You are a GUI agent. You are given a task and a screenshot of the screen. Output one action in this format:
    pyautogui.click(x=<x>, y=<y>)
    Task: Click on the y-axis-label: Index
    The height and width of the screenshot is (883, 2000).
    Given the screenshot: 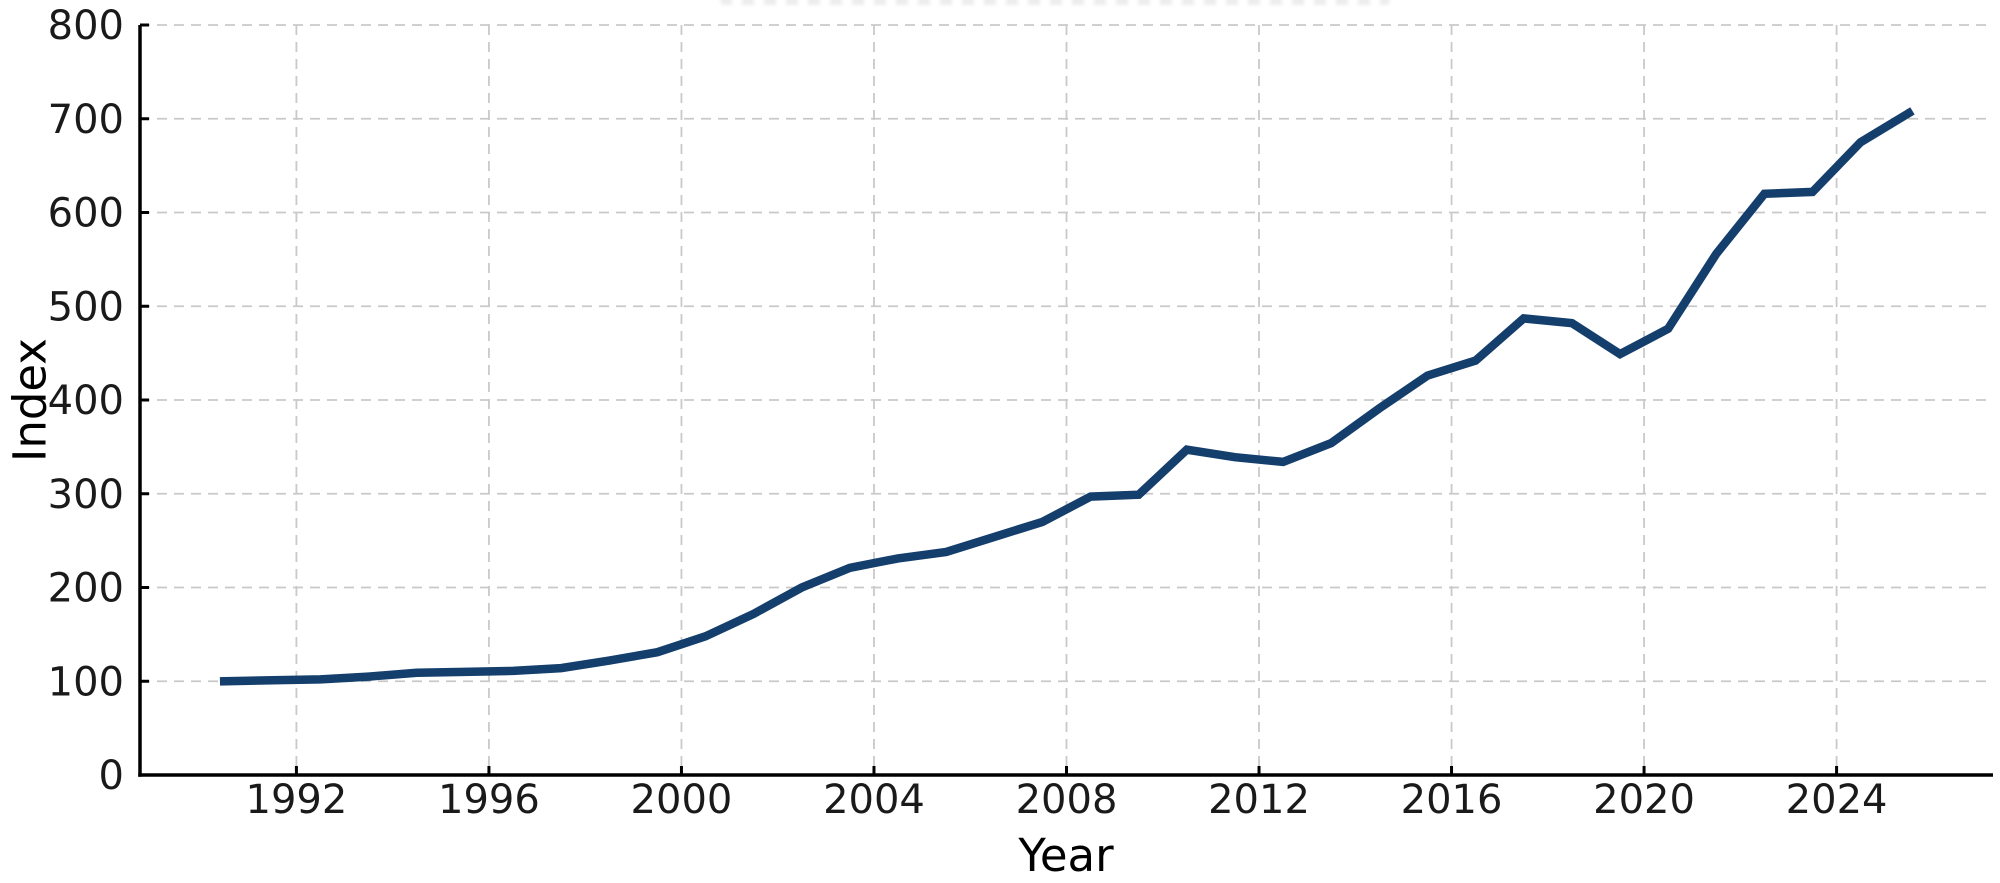 What is the action you would take?
    pyautogui.click(x=30, y=400)
    